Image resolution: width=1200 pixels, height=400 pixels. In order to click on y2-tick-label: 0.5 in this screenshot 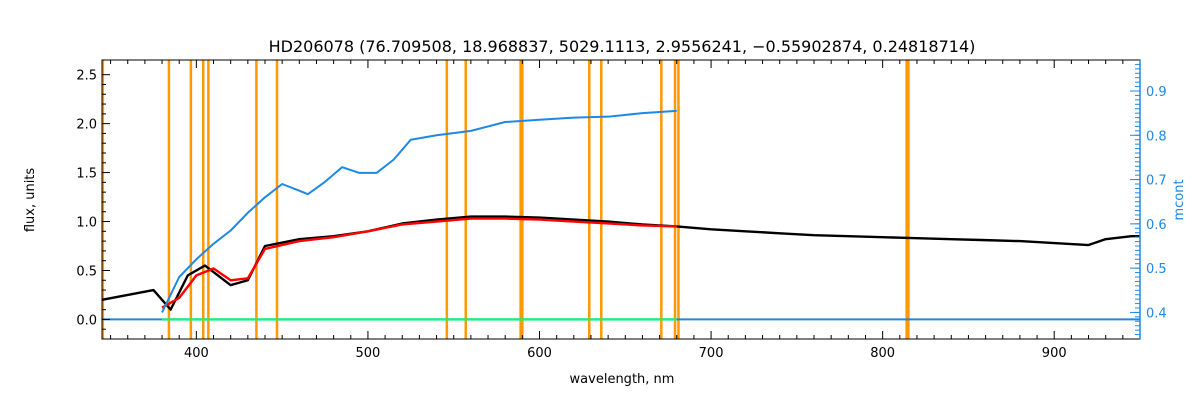, I will do `click(1156, 269)`.